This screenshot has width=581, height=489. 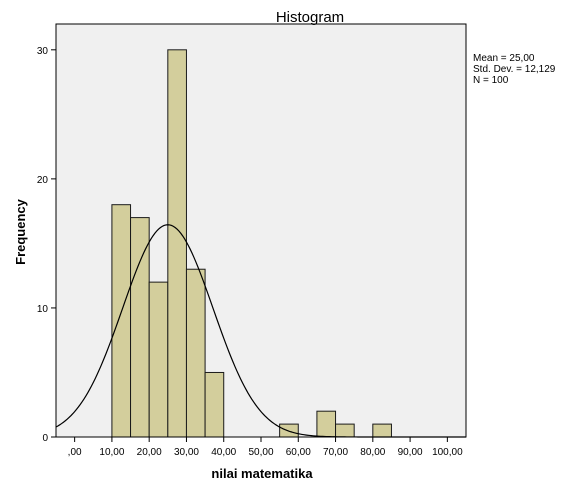 What do you see at coordinates (75, 452) in the screenshot?
I see `x-tick-label-0: ,00` at bounding box center [75, 452].